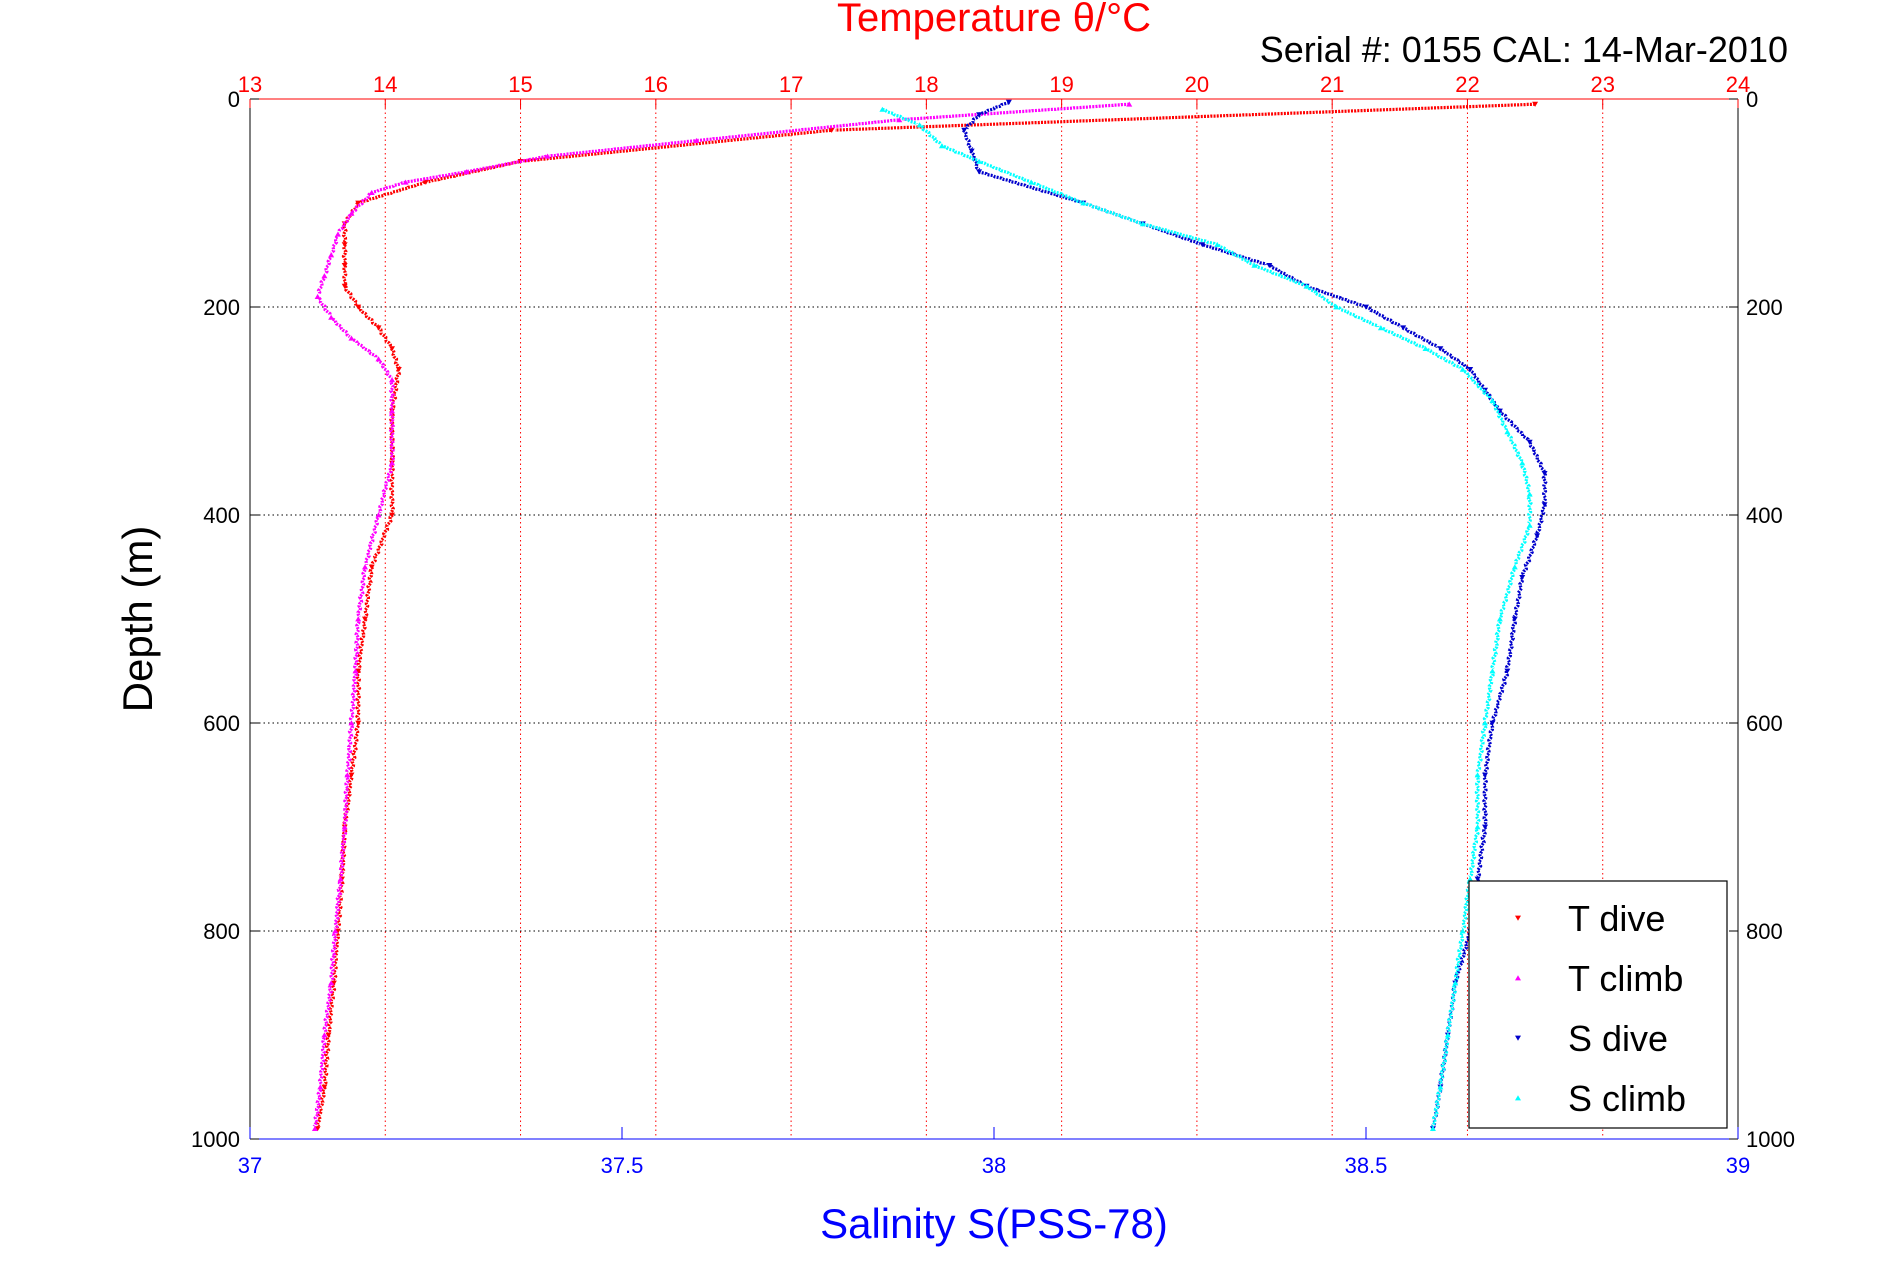 The width and height of the screenshot is (1891, 1262). What do you see at coordinates (994, 1165) in the screenshot?
I see `salinity-tick-label: 38` at bounding box center [994, 1165].